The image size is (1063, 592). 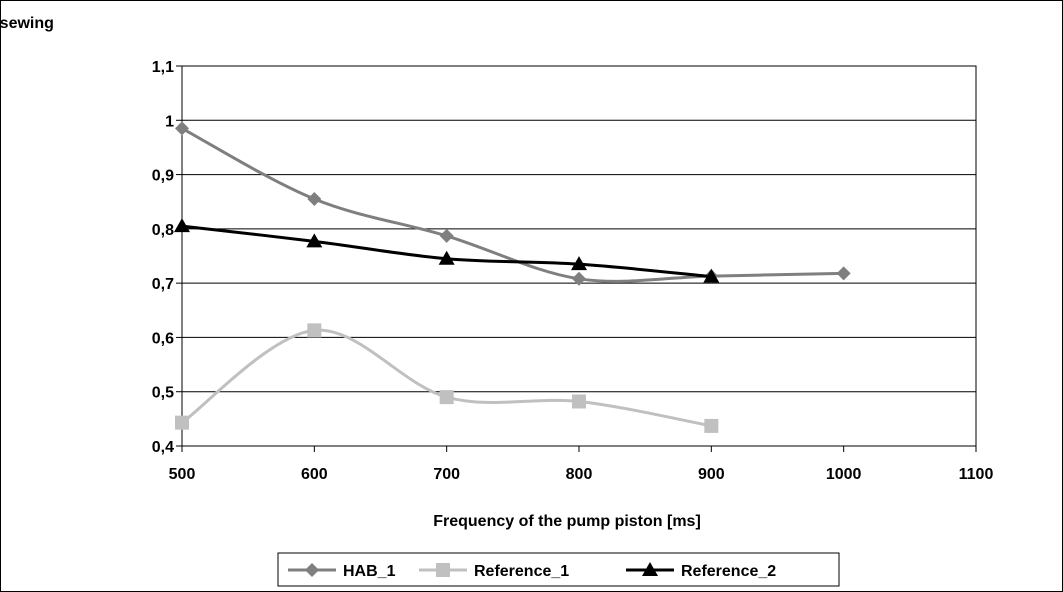 What do you see at coordinates (314, 474) in the screenshot?
I see `x-tick-label: 600` at bounding box center [314, 474].